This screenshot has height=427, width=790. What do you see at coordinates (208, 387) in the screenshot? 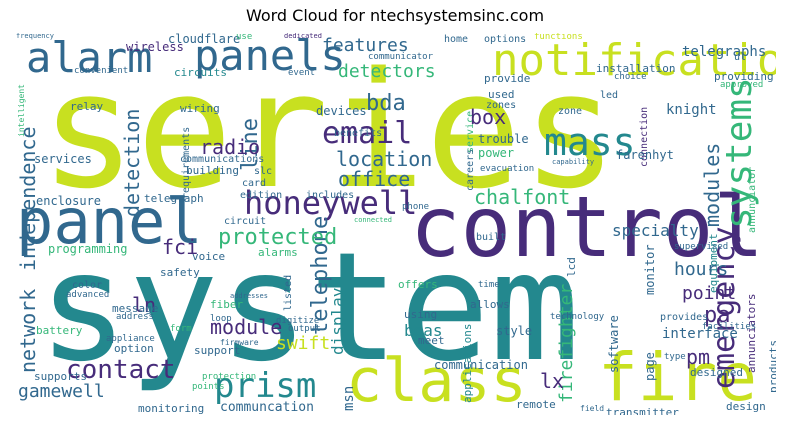
I see `word-points: points` at bounding box center [208, 387].